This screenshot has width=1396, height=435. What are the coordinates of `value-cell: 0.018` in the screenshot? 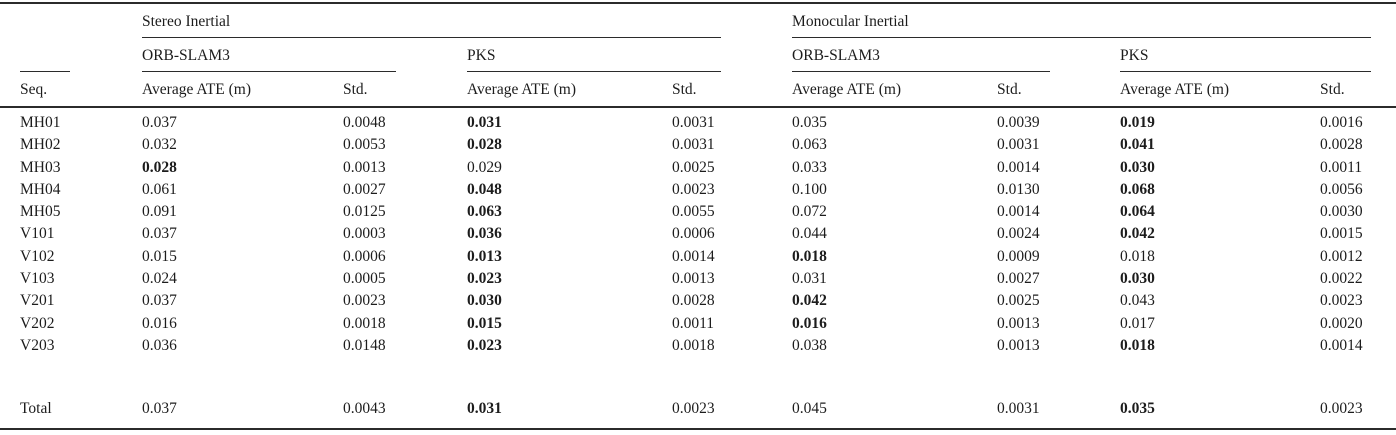 It's located at (1137, 256).